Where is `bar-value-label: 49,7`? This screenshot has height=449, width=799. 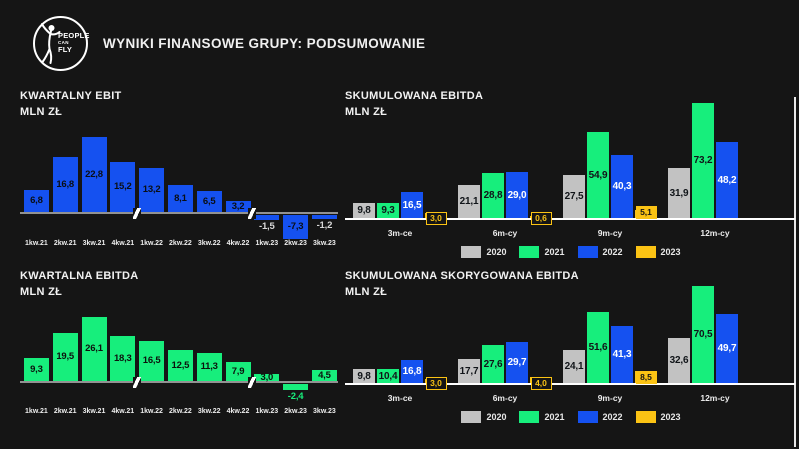
bar-value-label: 49,7 is located at coordinates (727, 348).